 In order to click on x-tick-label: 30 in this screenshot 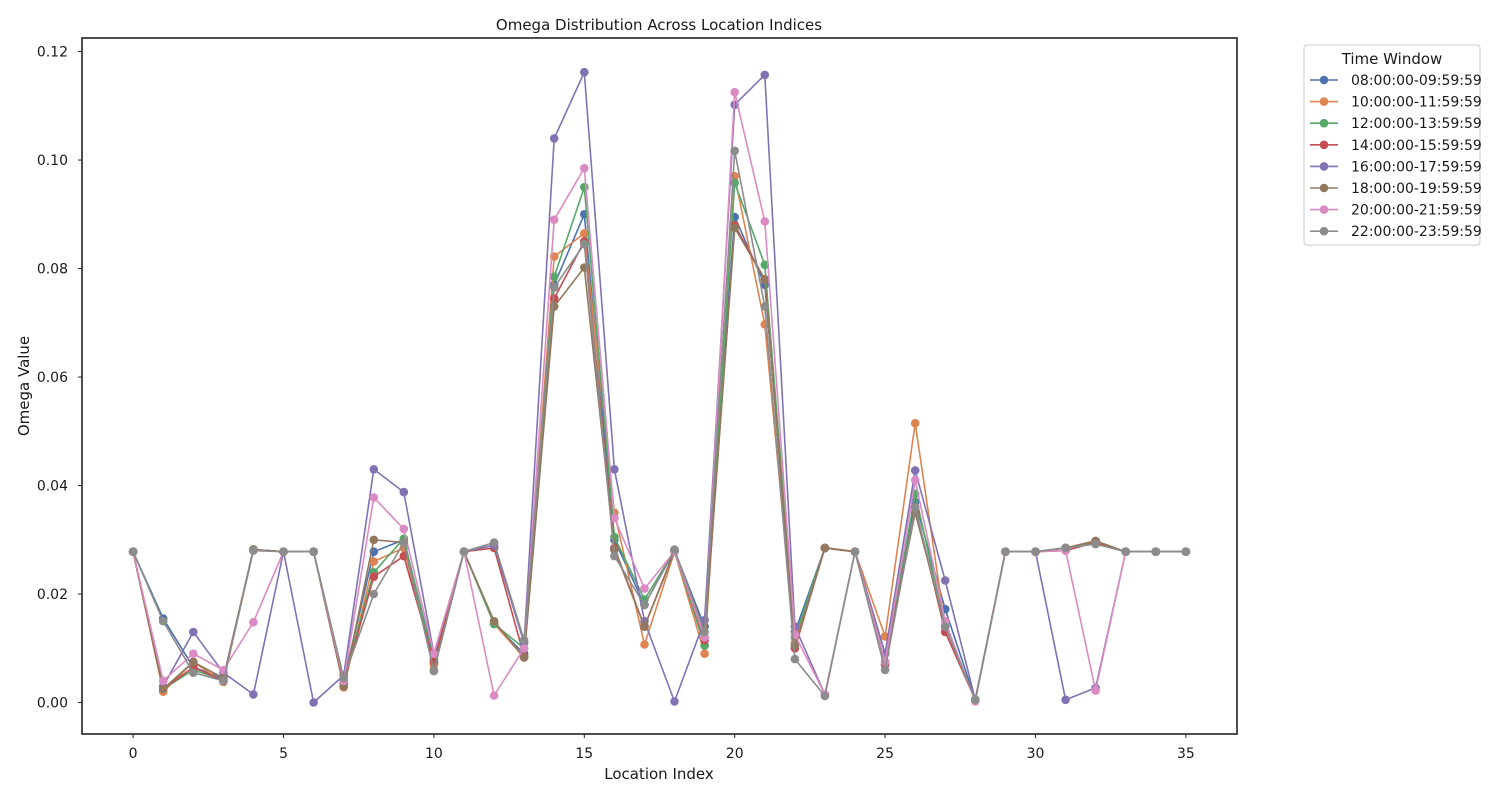, I will do `click(1036, 754)`.